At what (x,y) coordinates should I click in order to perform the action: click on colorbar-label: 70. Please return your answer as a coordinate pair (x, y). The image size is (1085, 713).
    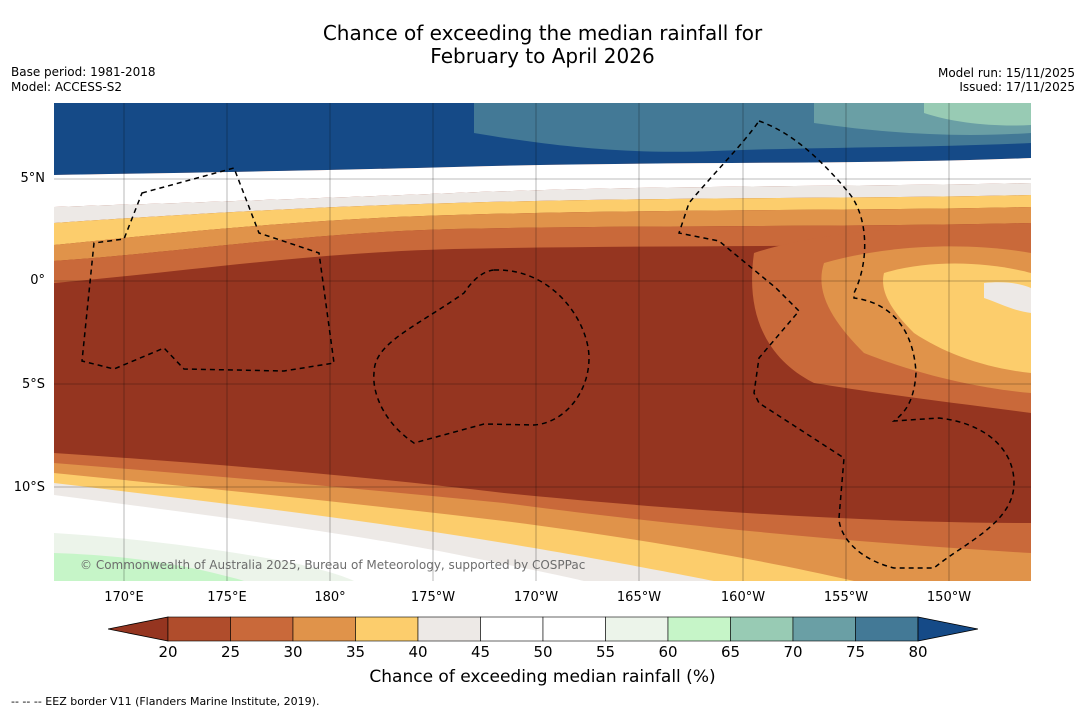
    Looking at the image, I should click on (793, 652).